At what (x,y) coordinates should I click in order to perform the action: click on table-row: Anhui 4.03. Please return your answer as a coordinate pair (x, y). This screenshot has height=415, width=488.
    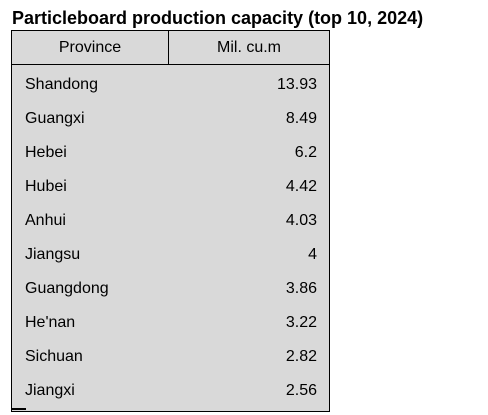
    Looking at the image, I should click on (170, 221).